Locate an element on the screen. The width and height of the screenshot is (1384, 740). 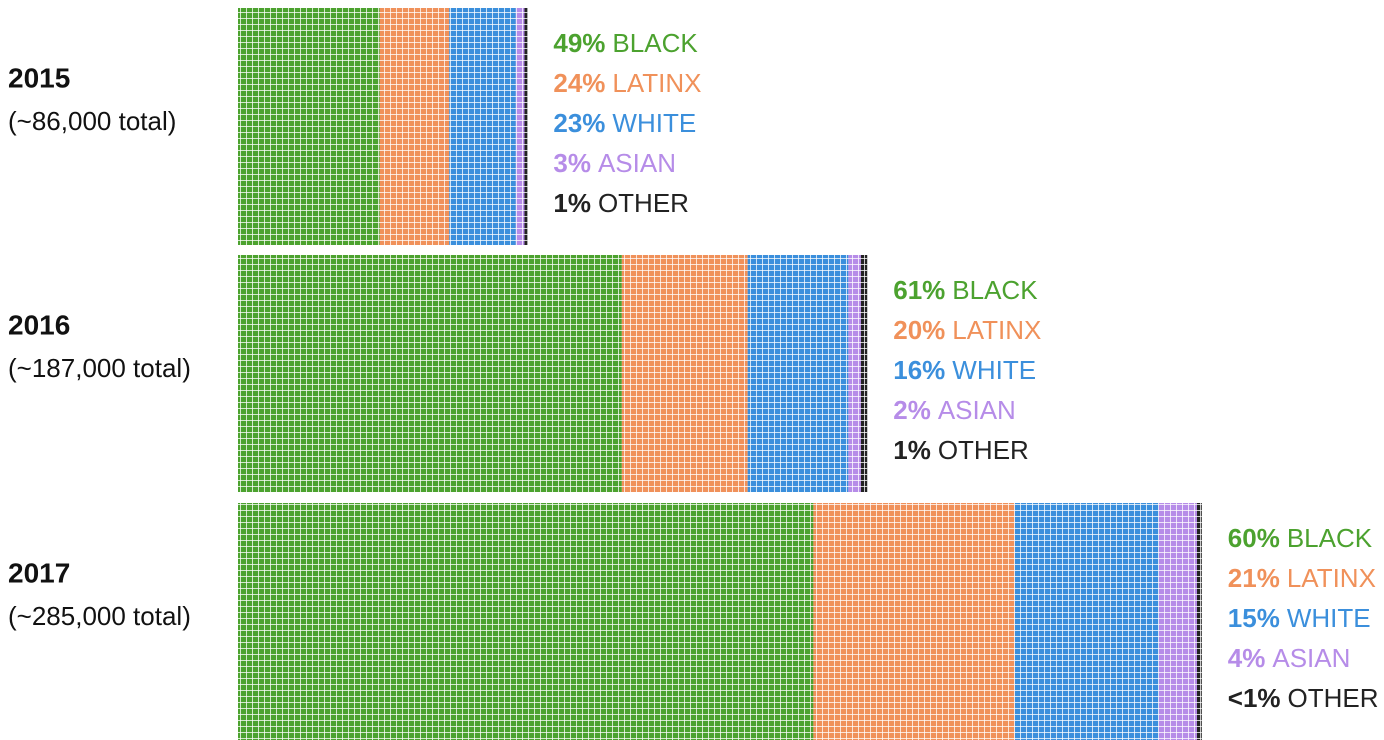
legend-value: 21% is located at coordinates (1254, 578).